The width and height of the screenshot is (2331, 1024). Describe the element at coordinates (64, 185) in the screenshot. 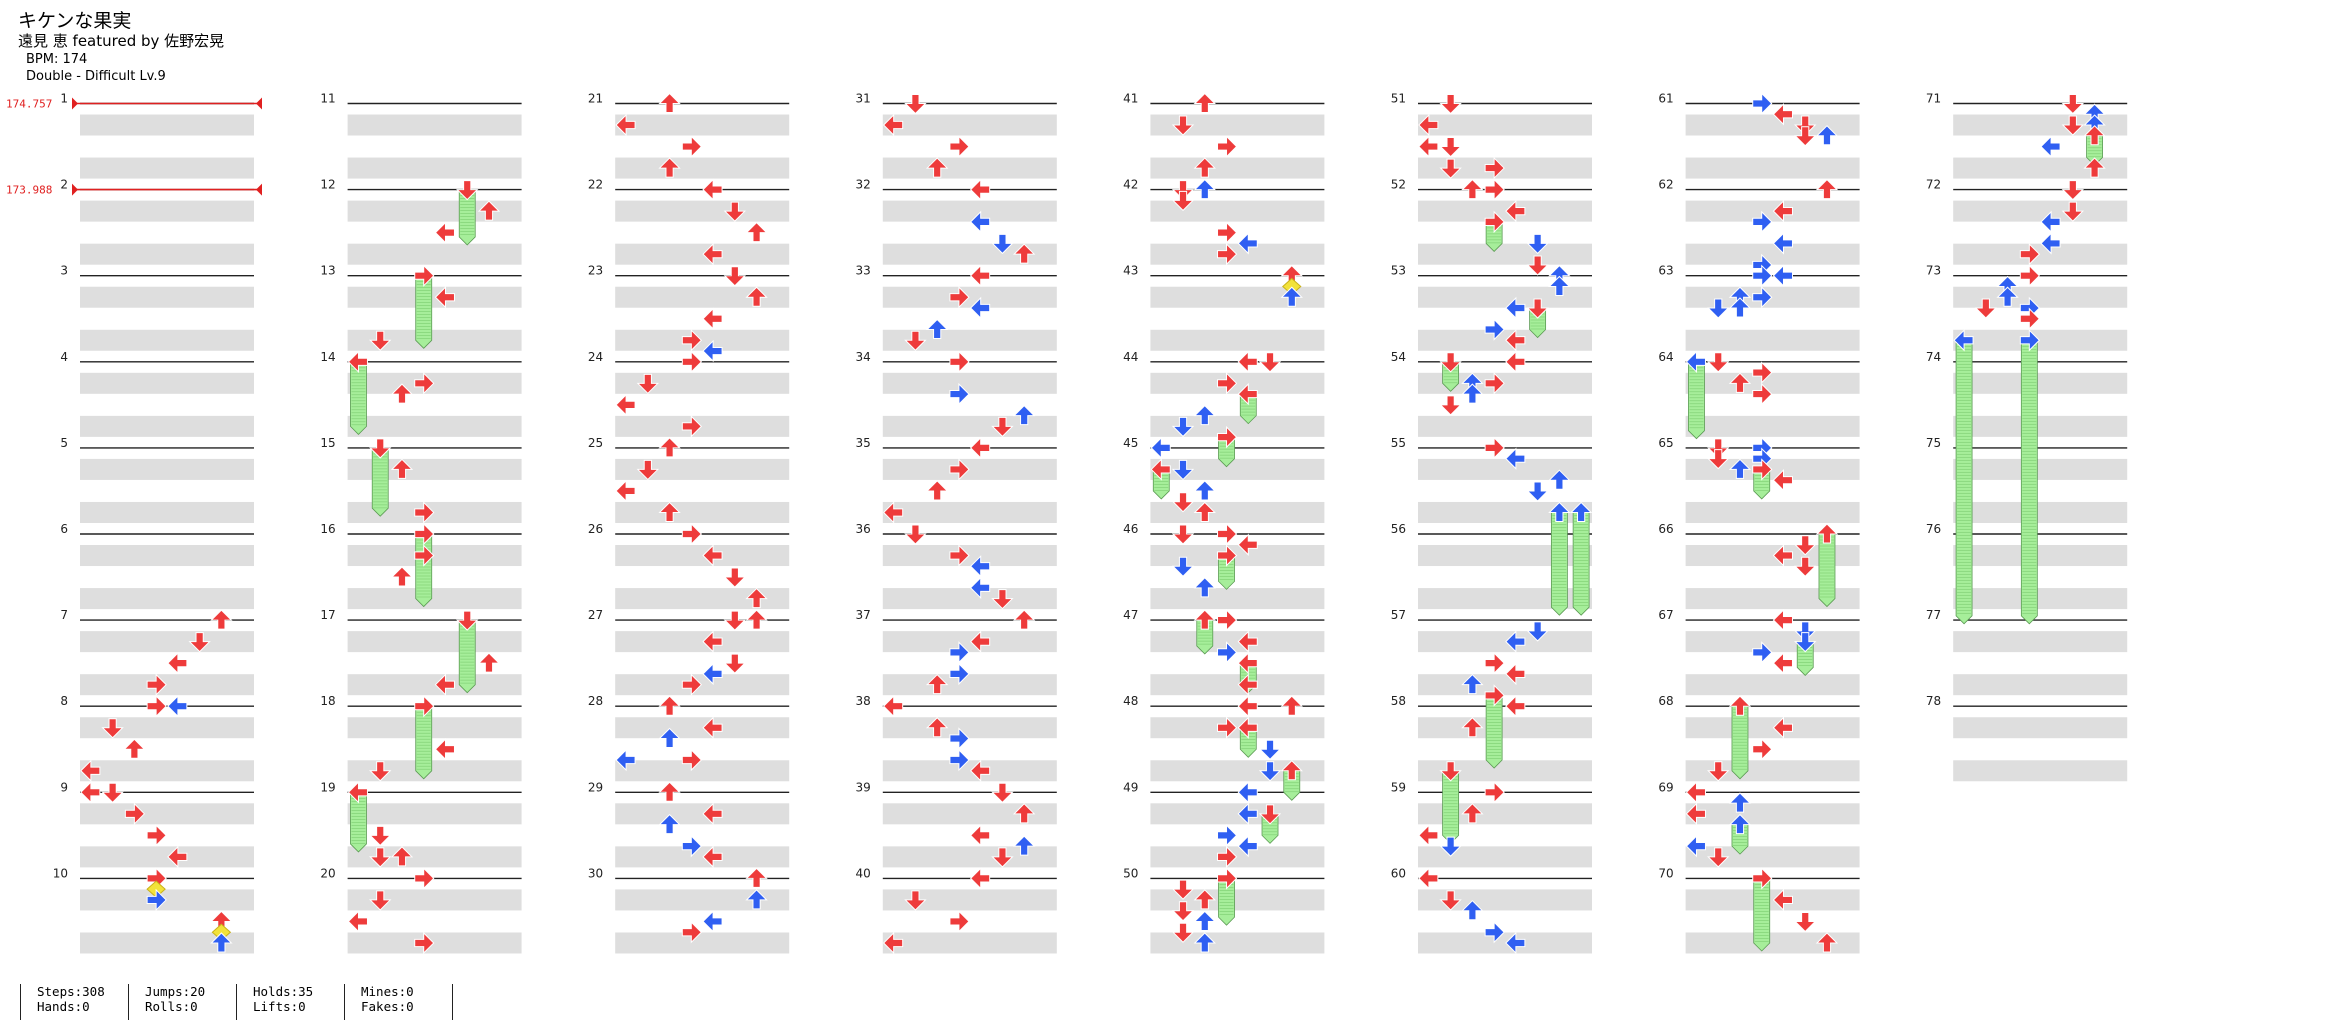

I see `measure-number: 2` at that location.